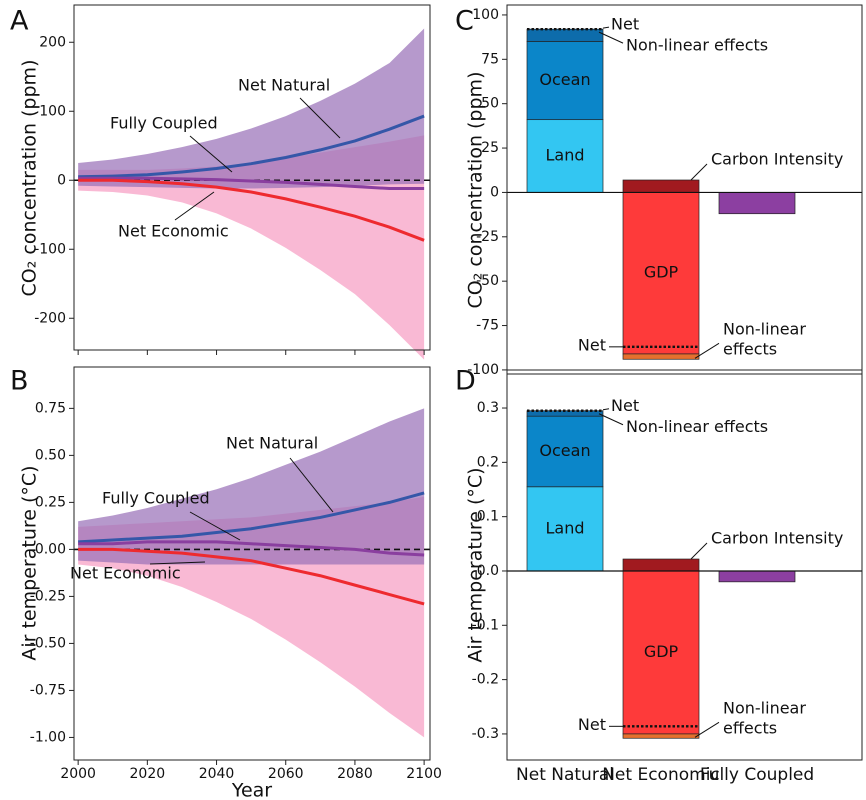  I want to click on category-label: Net Natural, so click(565, 775).